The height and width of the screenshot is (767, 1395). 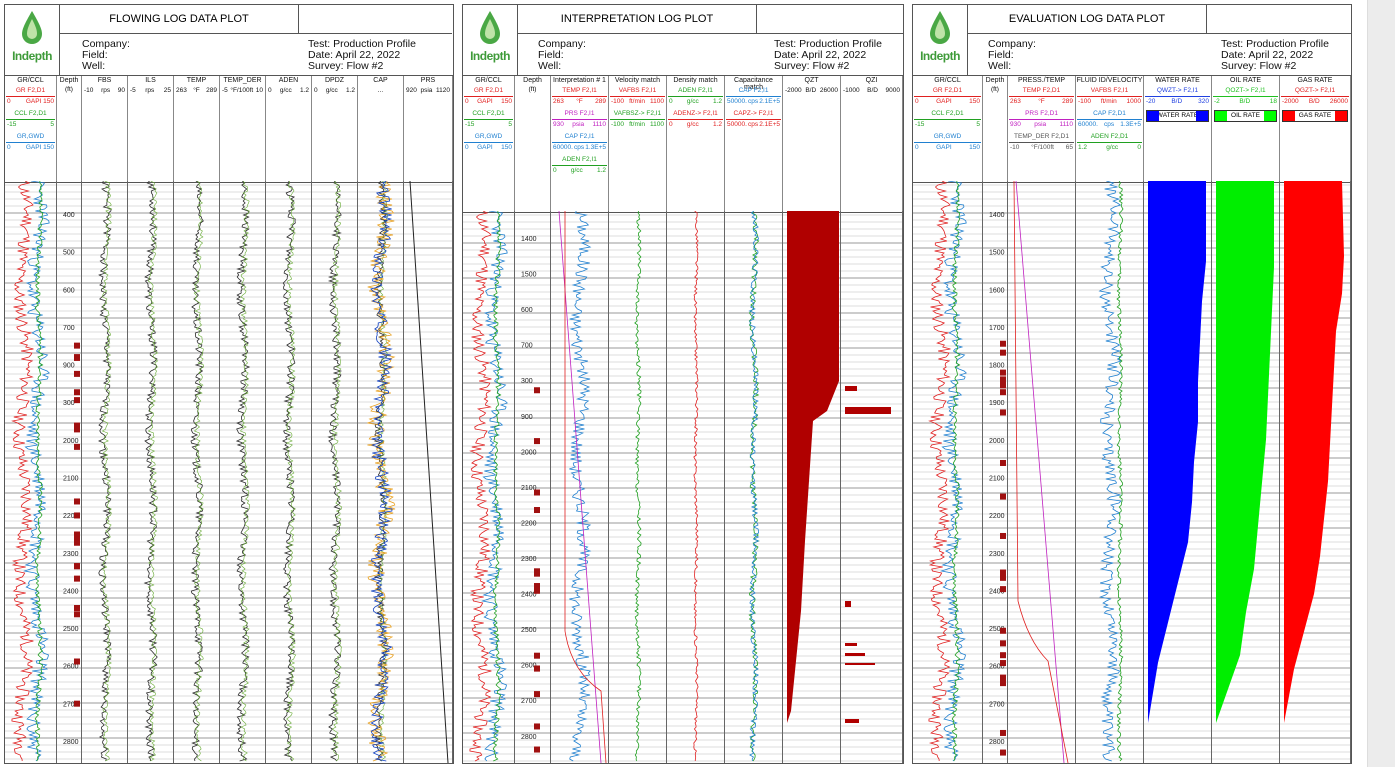 I want to click on legend-text: GAS RATE, so click(x=1315, y=115).